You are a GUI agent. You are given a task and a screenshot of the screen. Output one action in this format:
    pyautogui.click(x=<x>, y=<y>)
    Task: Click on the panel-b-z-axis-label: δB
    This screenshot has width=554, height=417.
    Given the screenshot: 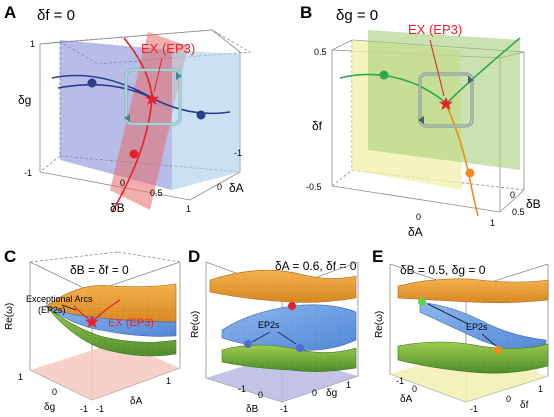 What is the action you would take?
    pyautogui.click(x=533, y=204)
    